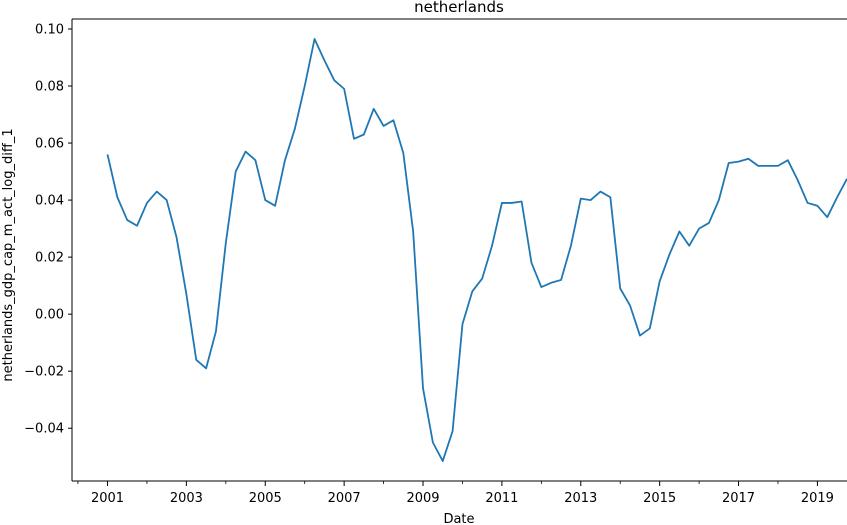  What do you see at coordinates (501, 498) in the screenshot?
I see `x-tick-label: 2011` at bounding box center [501, 498].